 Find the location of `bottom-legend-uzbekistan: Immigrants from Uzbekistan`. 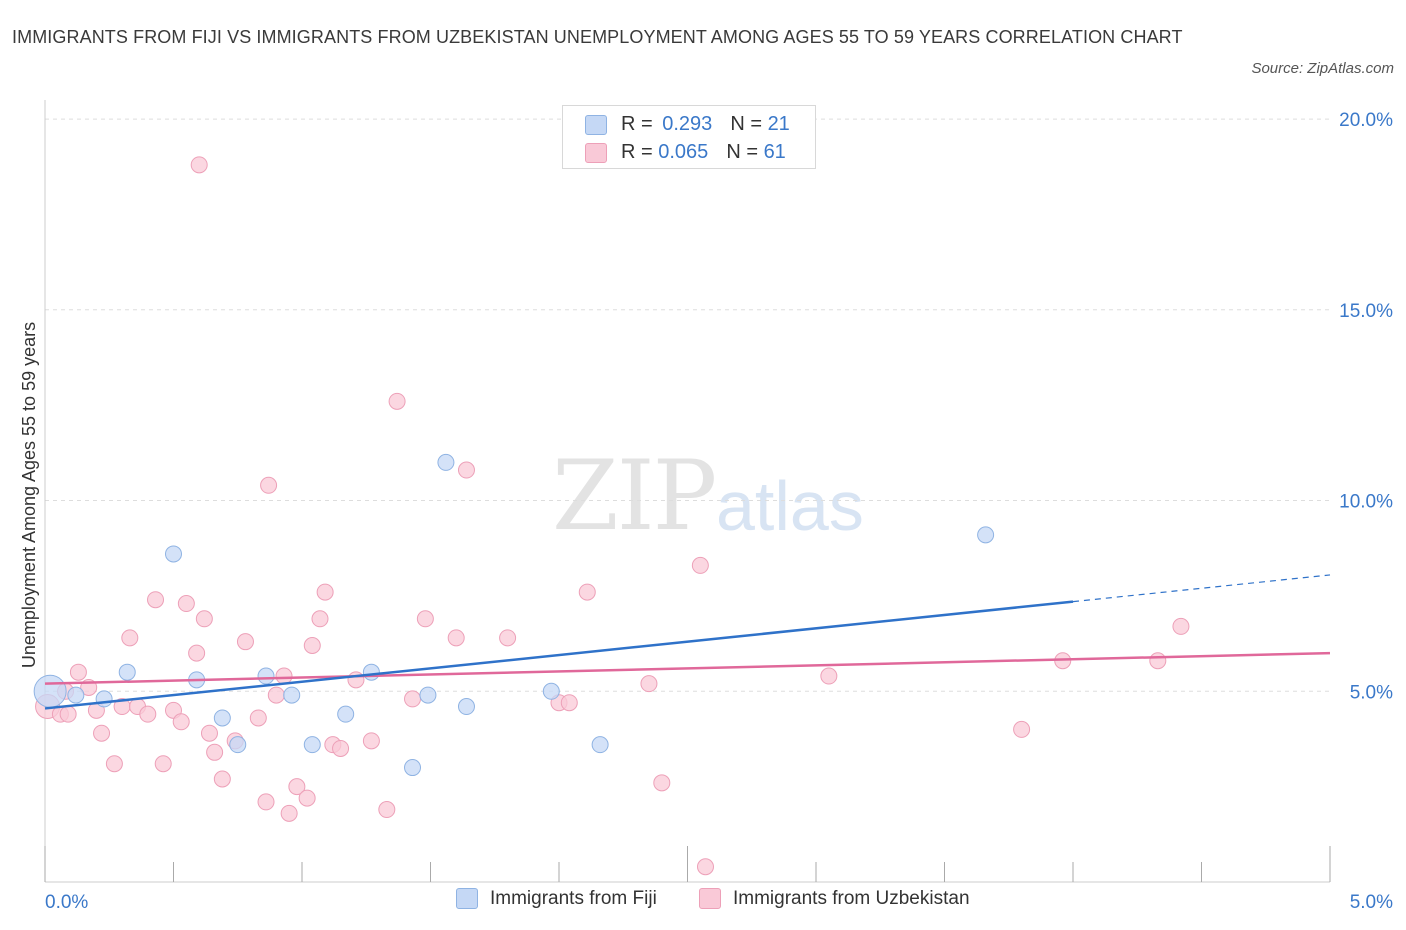

bottom-legend-uzbekistan: Immigrants from Uzbekistan is located at coordinates (834, 899).